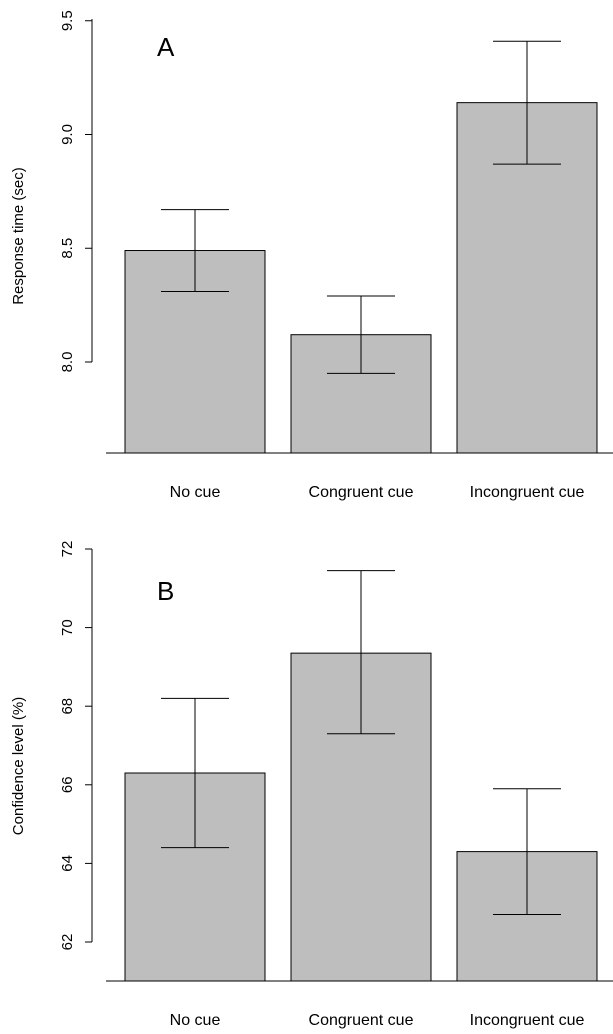 This screenshot has width=613, height=1034. Describe the element at coordinates (75, 191) in the screenshot. I see `y-ticks: 8.0 8.5 9.0 9.5` at that location.